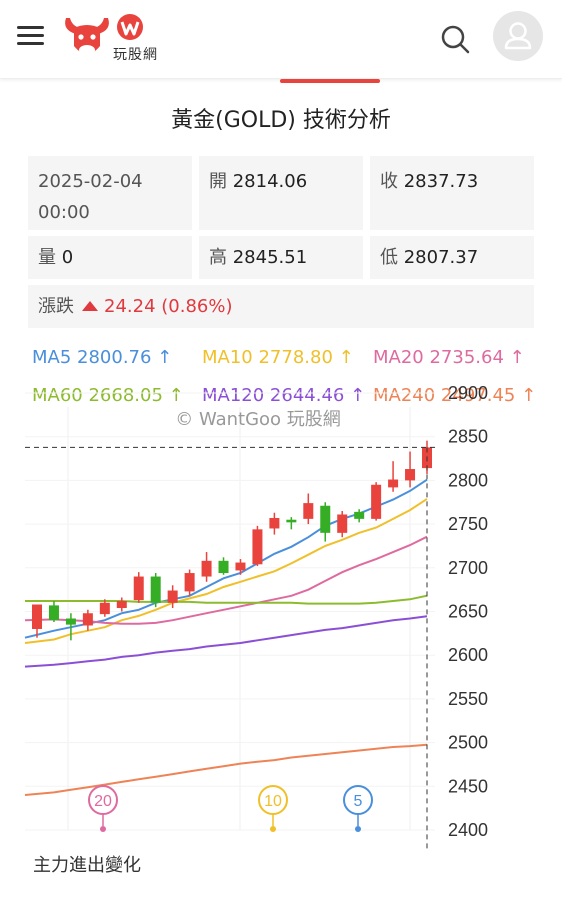  I want to click on y-tick-label: 2400, so click(468, 830).